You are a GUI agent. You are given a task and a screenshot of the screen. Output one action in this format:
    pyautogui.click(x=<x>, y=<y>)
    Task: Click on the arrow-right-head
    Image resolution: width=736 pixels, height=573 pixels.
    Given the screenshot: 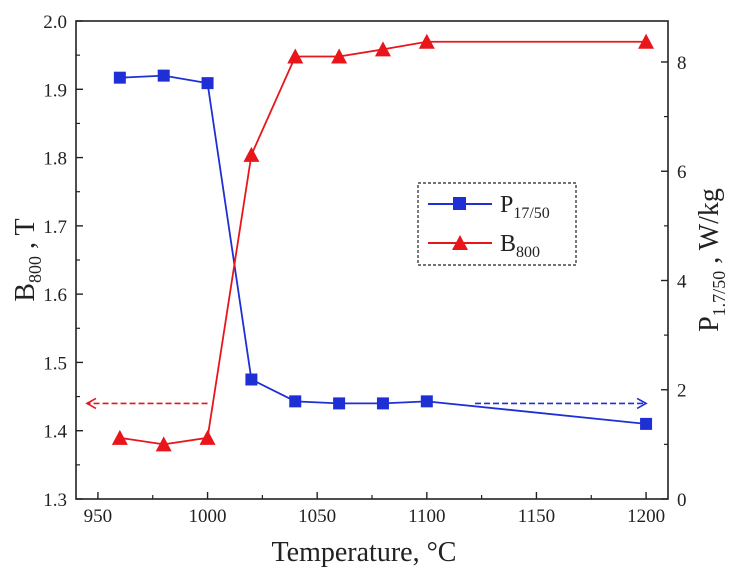 What is the action you would take?
    pyautogui.click(x=642, y=403)
    